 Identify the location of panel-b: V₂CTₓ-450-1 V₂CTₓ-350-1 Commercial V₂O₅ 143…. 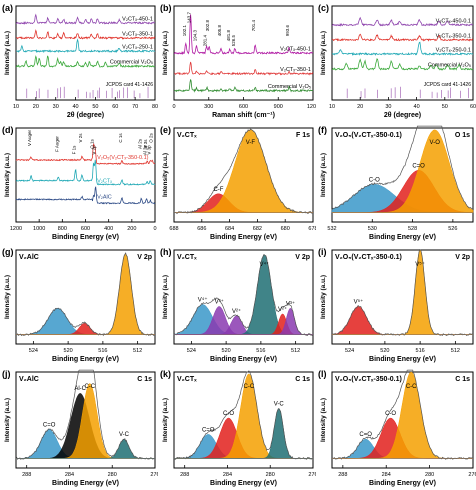
(237, 60).